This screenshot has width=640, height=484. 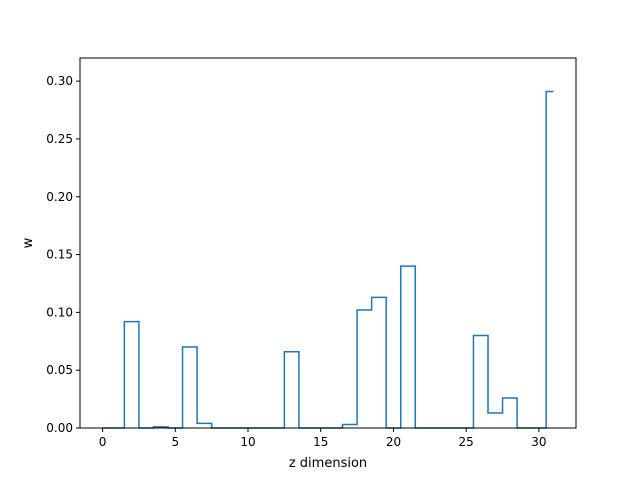 What do you see at coordinates (247, 442) in the screenshot?
I see `x-tick-label: 10` at bounding box center [247, 442].